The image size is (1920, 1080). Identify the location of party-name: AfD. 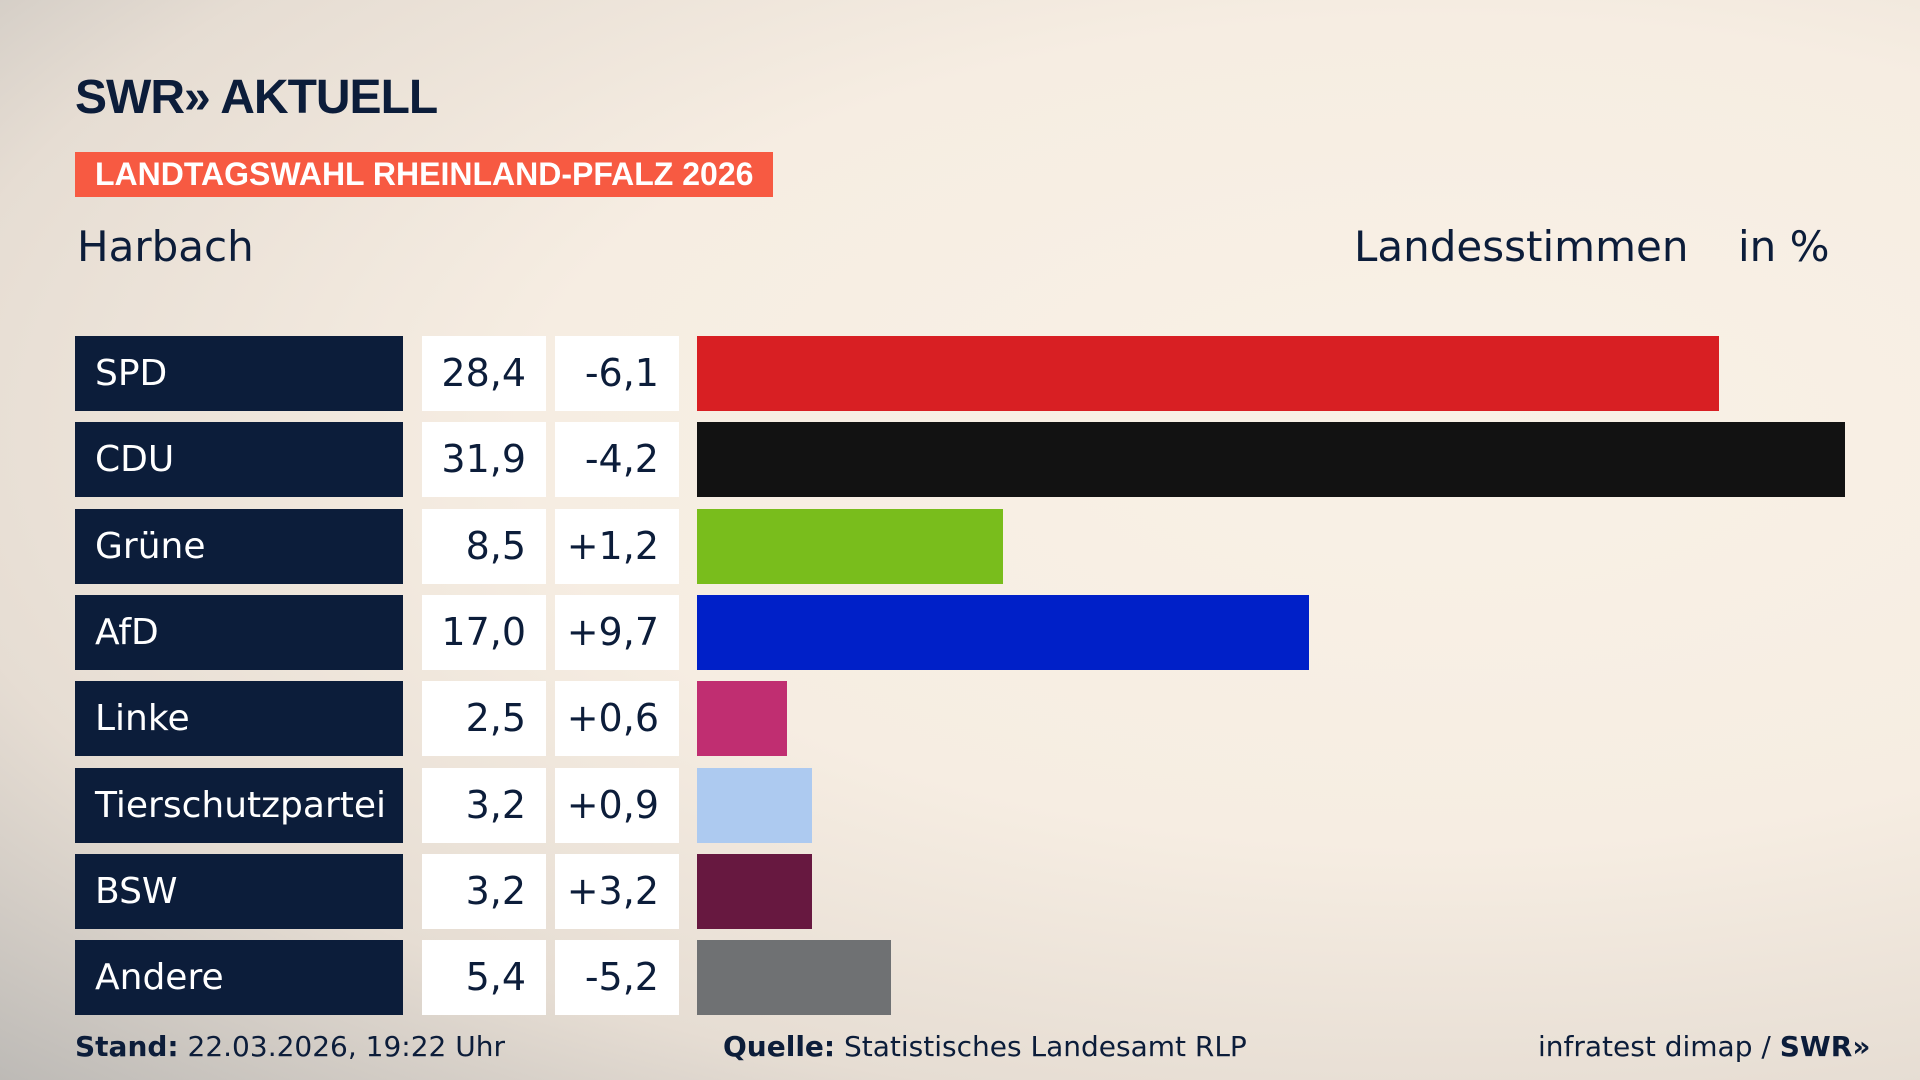
(239, 632).